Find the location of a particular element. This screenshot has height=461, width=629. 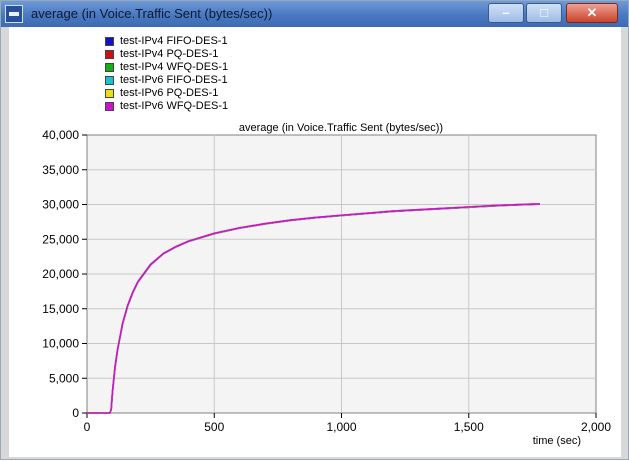

y-tick-label: 35,000 is located at coordinates (60, 170).